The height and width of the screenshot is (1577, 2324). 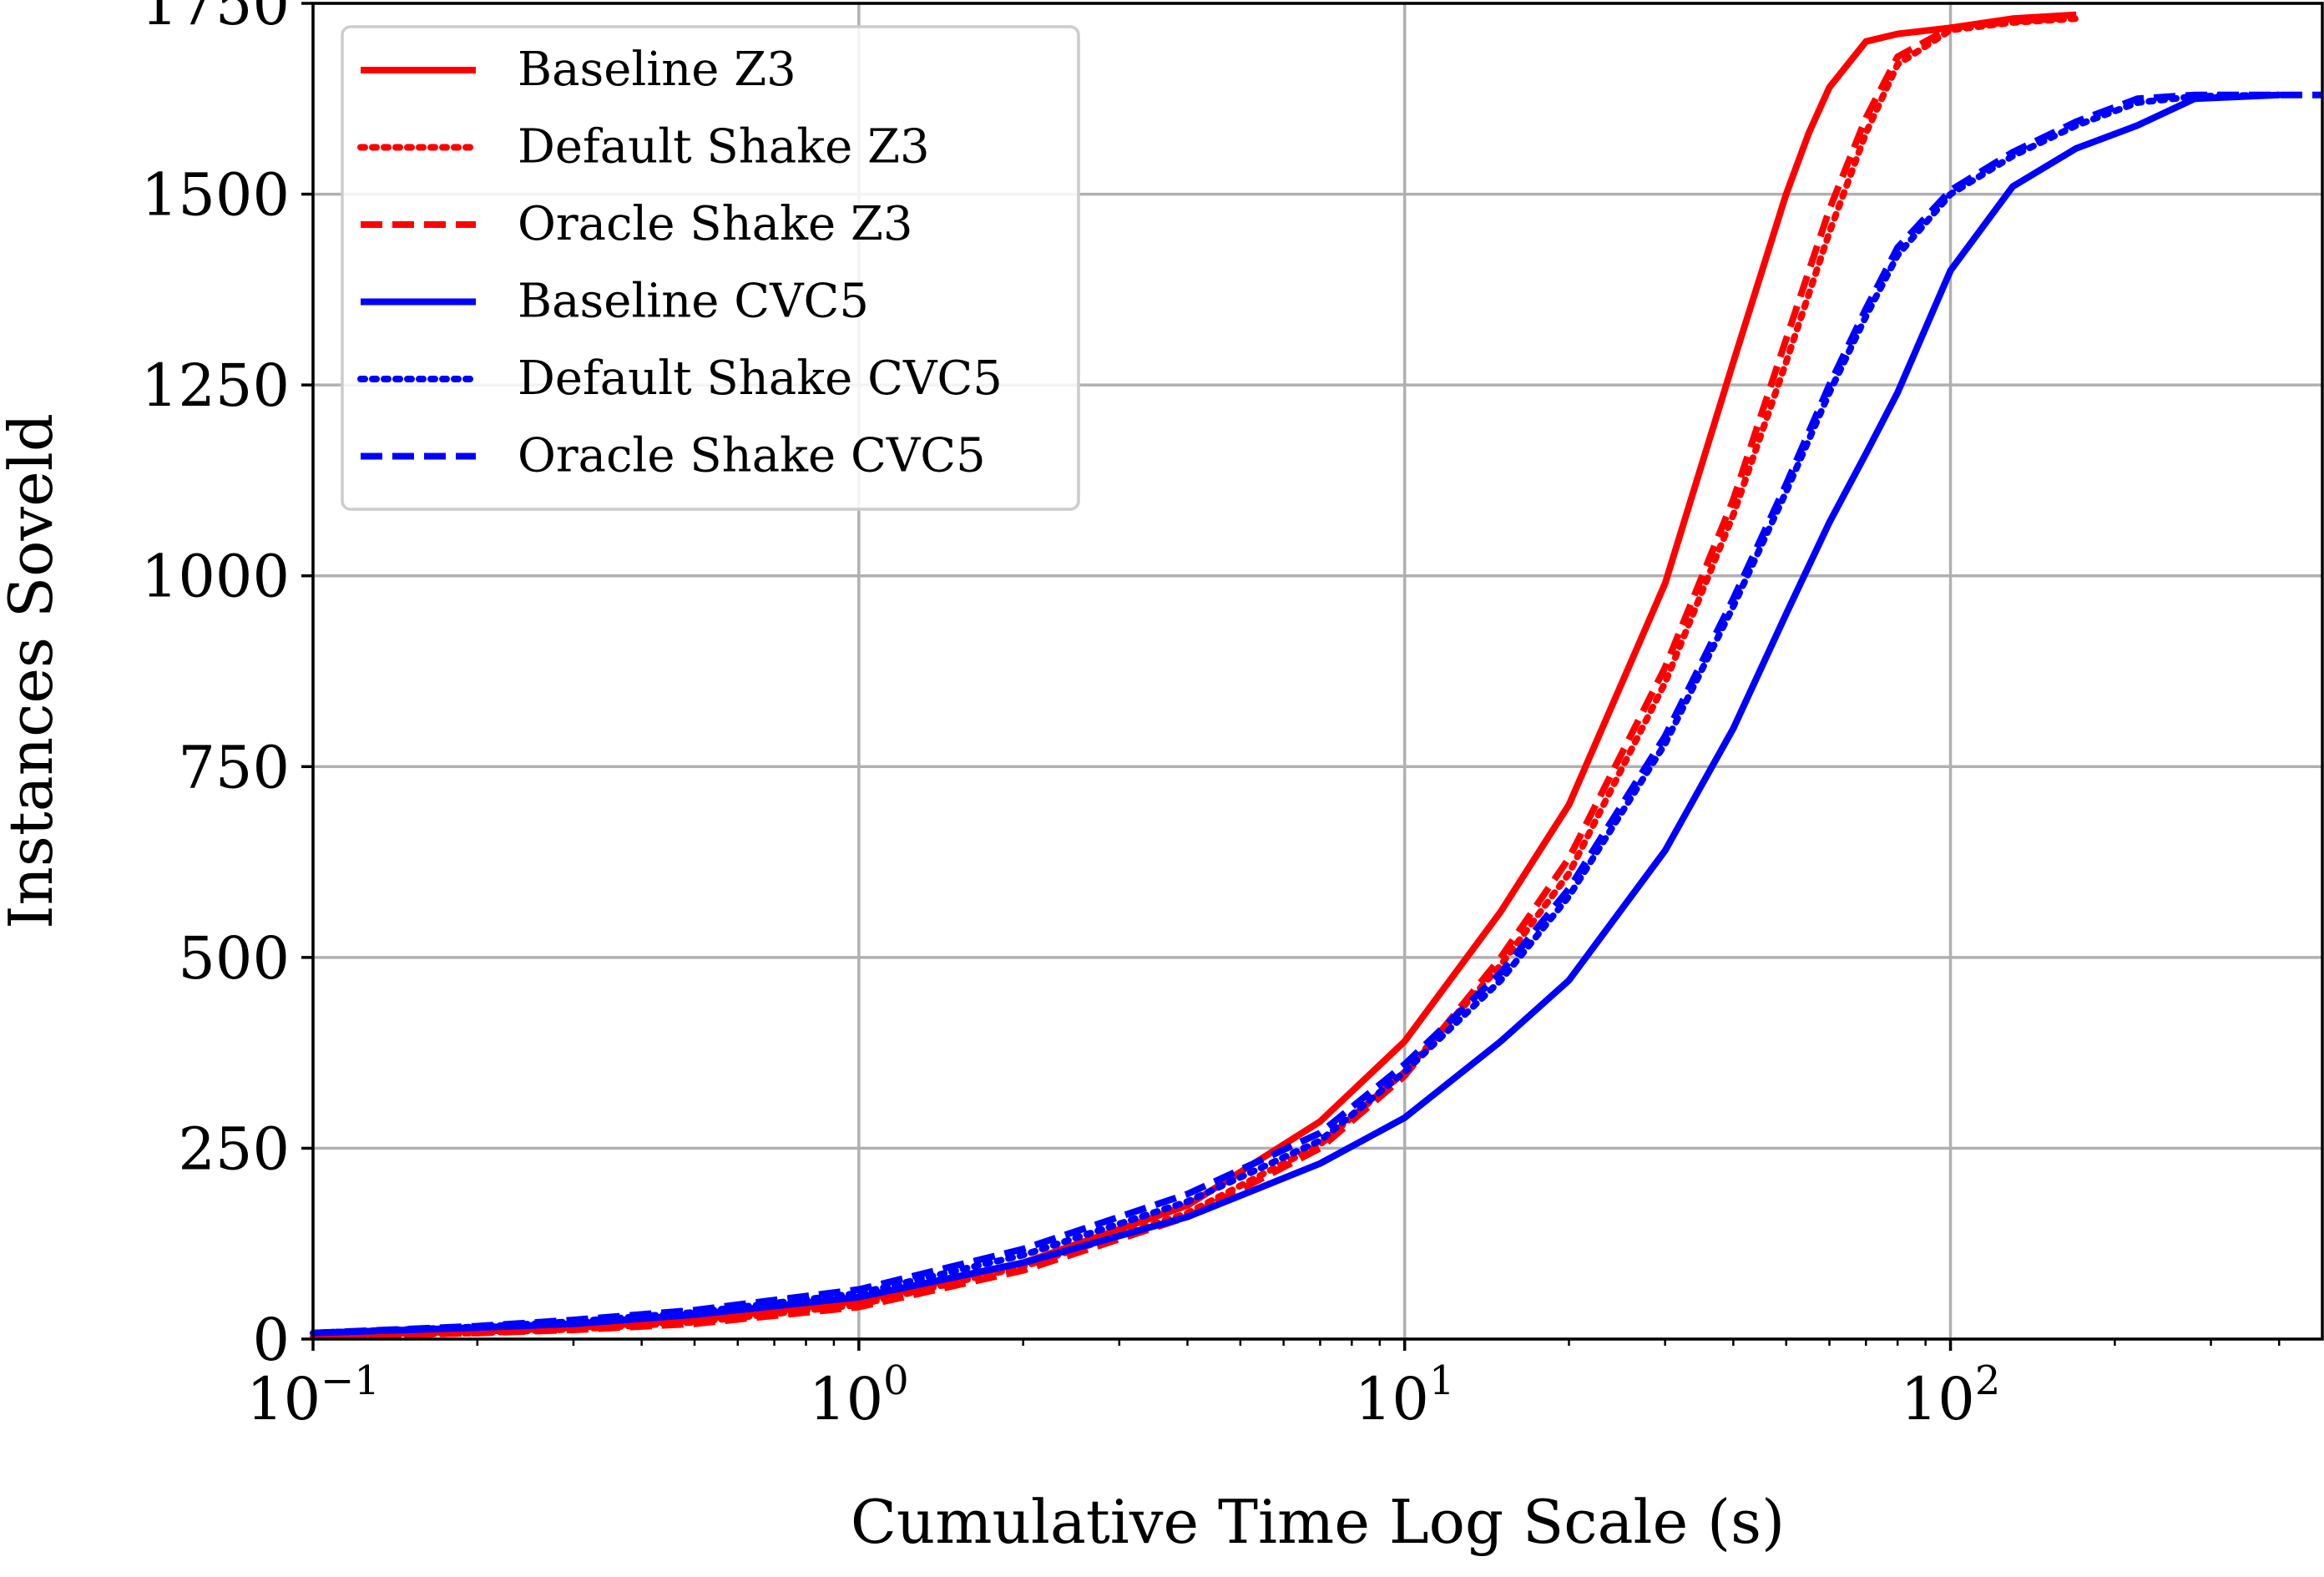 I want to click on x-tick-label: 10², so click(x=1951, y=1395).